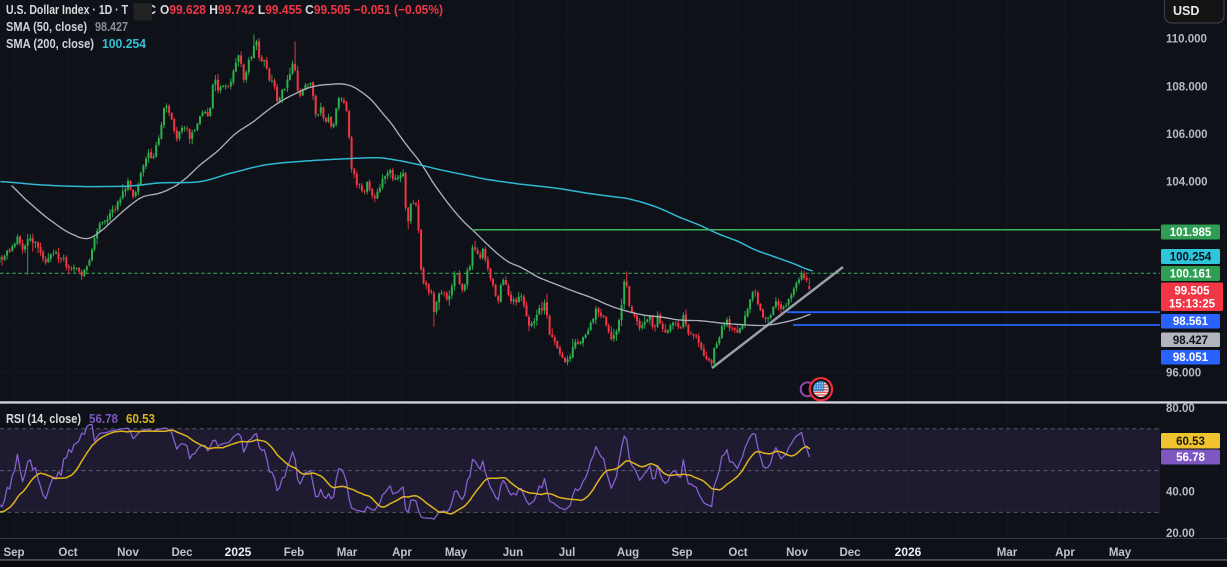 This screenshot has height=567, width=1227. Describe the element at coordinates (238, 552) in the screenshot. I see `svg-text: 2025` at that location.